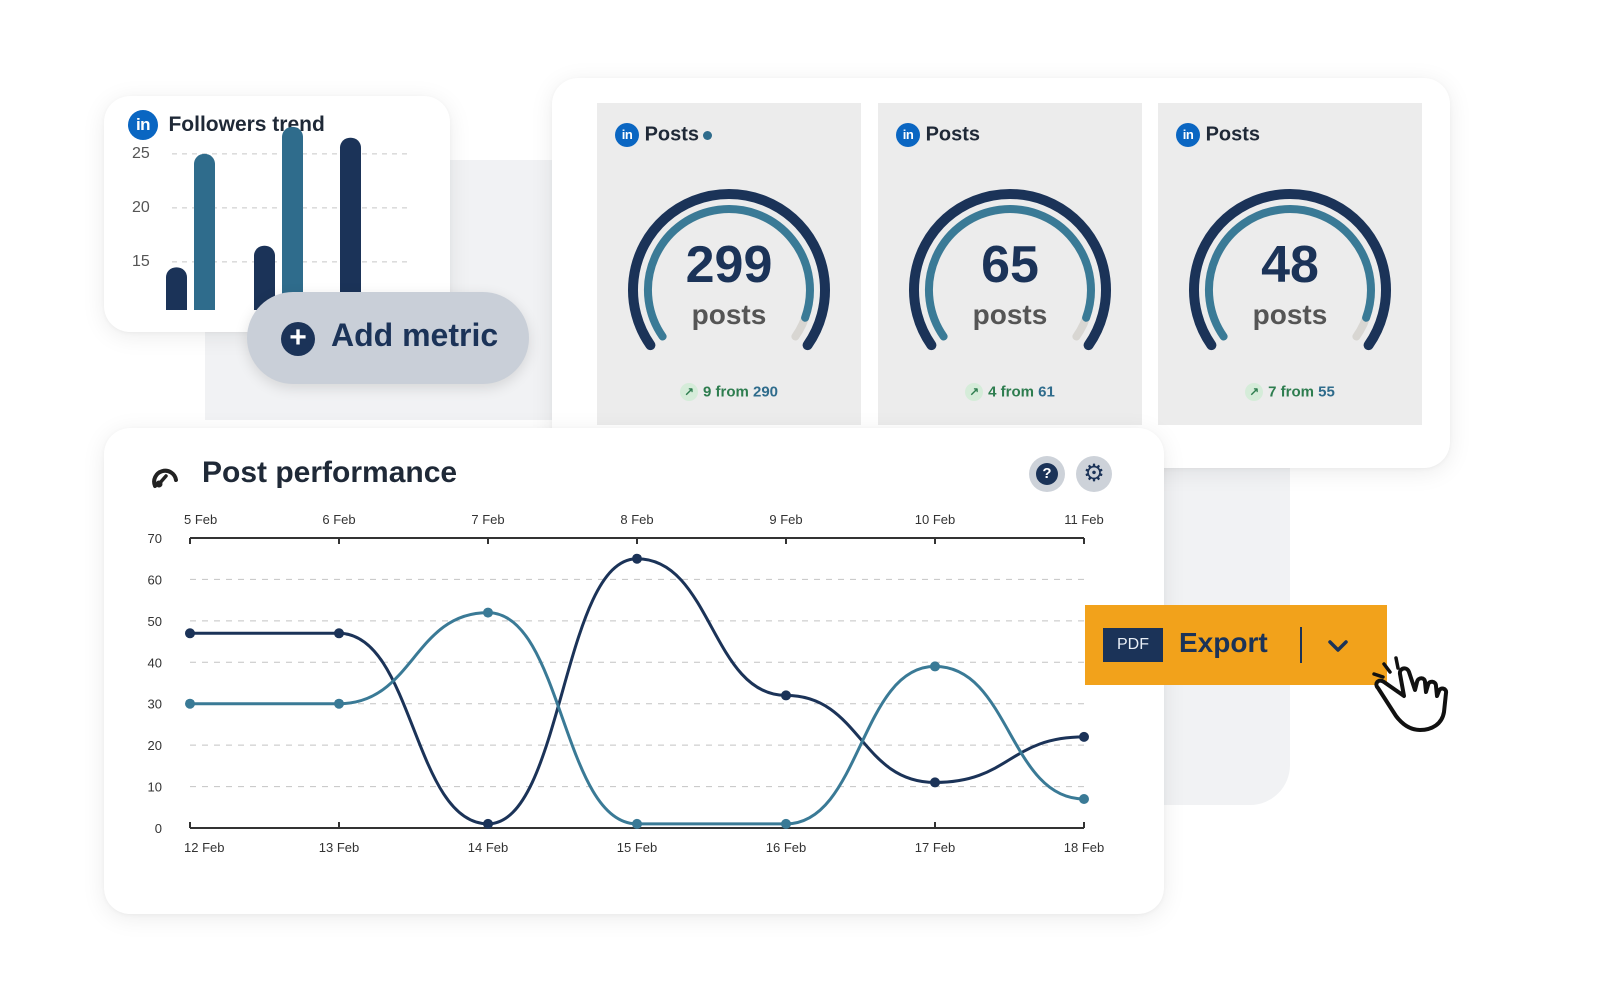 The width and height of the screenshot is (1600, 996). I want to click on divider, so click(1301, 645).